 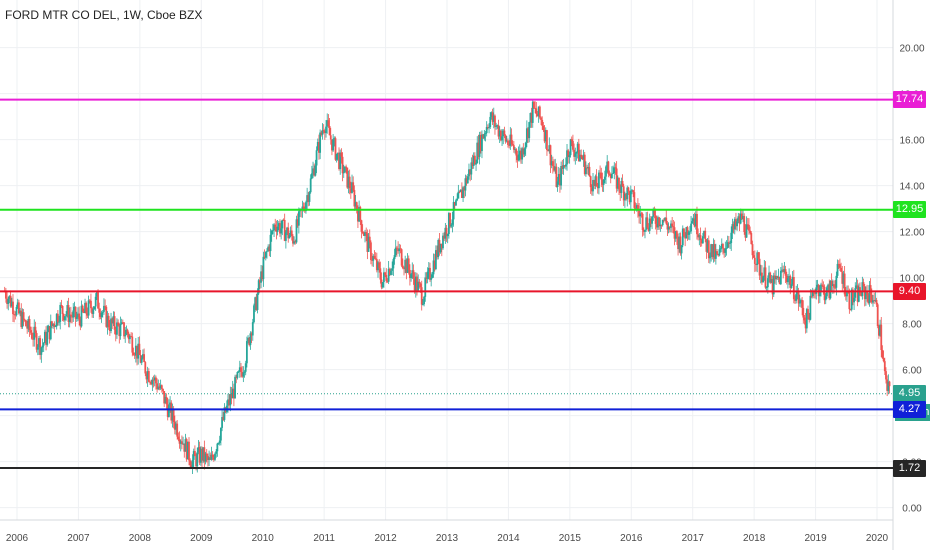 What do you see at coordinates (911, 279) in the screenshot?
I see `y-tick-label: 10.00` at bounding box center [911, 279].